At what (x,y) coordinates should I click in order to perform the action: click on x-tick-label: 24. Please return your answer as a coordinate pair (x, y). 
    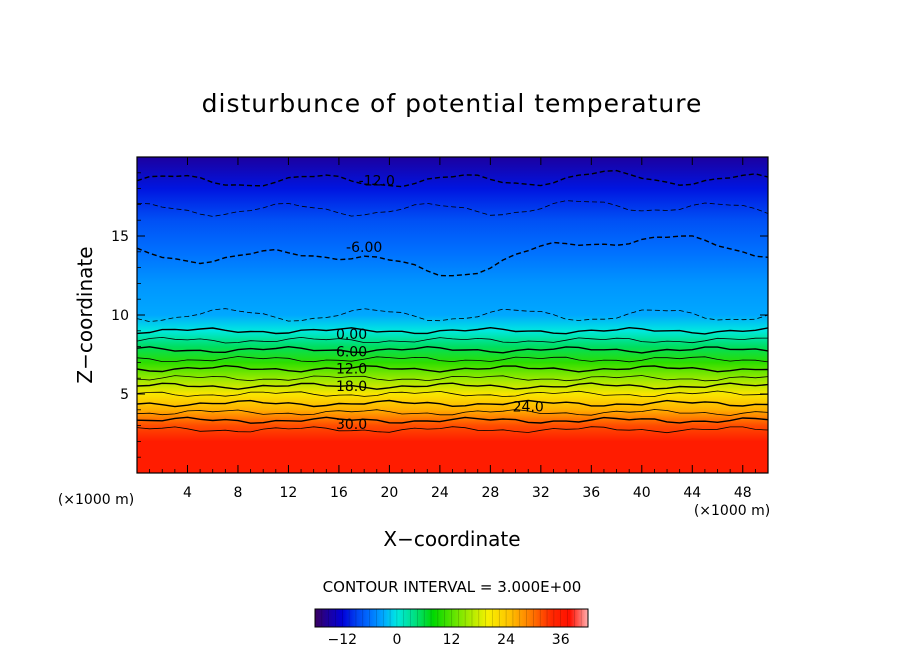
    Looking at the image, I should click on (440, 493).